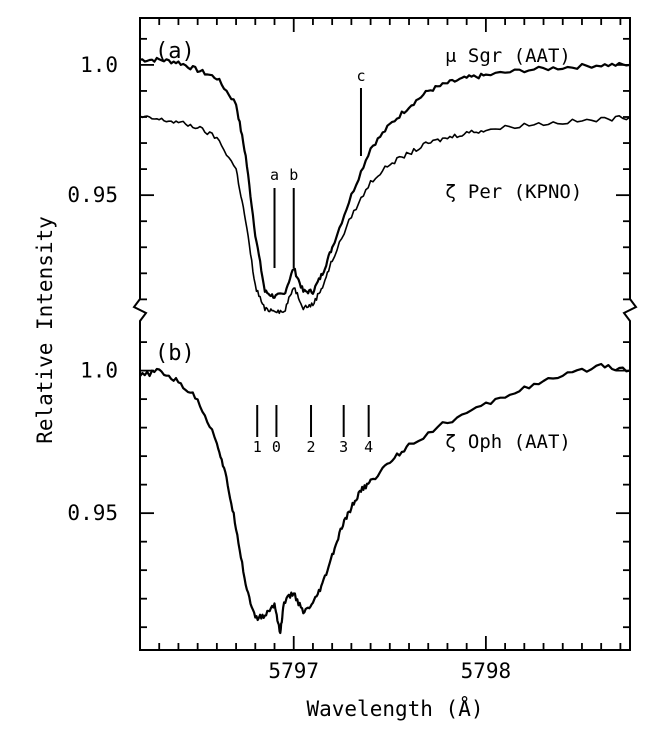 The width and height of the screenshot is (665, 732). I want to click on feature-label: 0, so click(276, 447).